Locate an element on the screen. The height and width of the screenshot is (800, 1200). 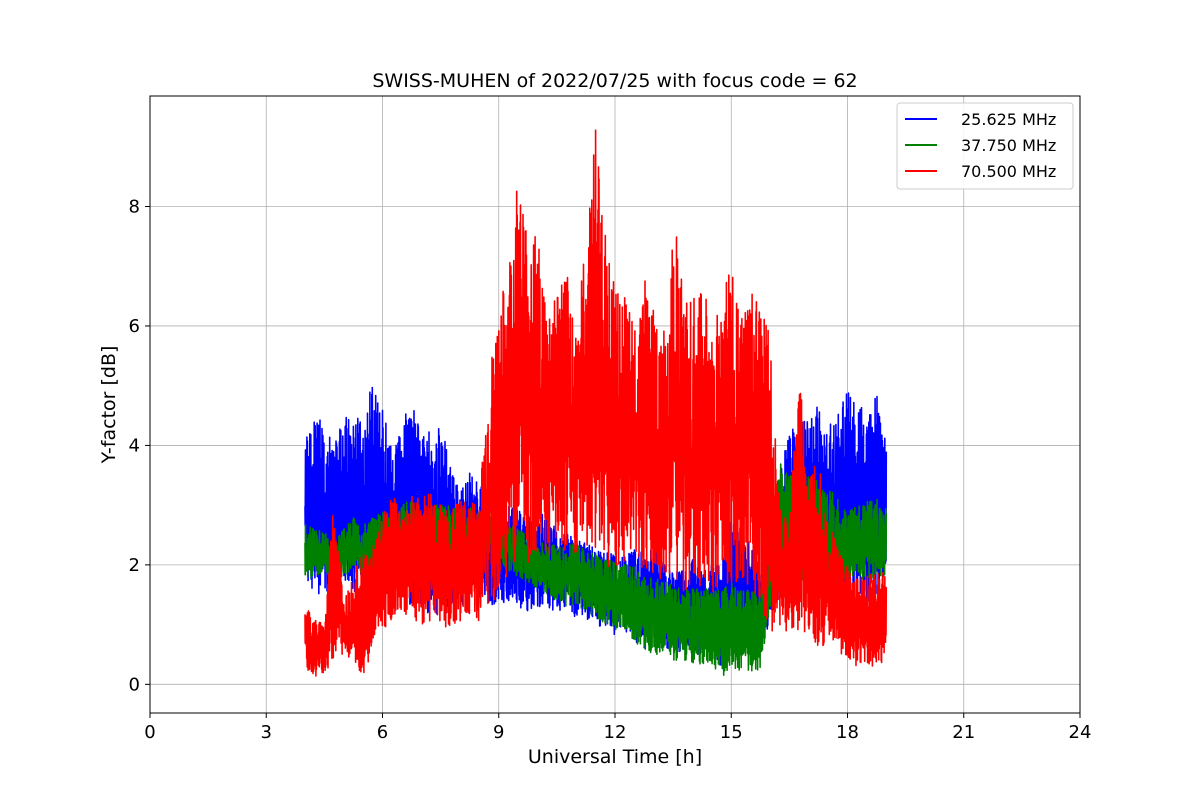
x-tick-label: 6 is located at coordinates (382, 732).